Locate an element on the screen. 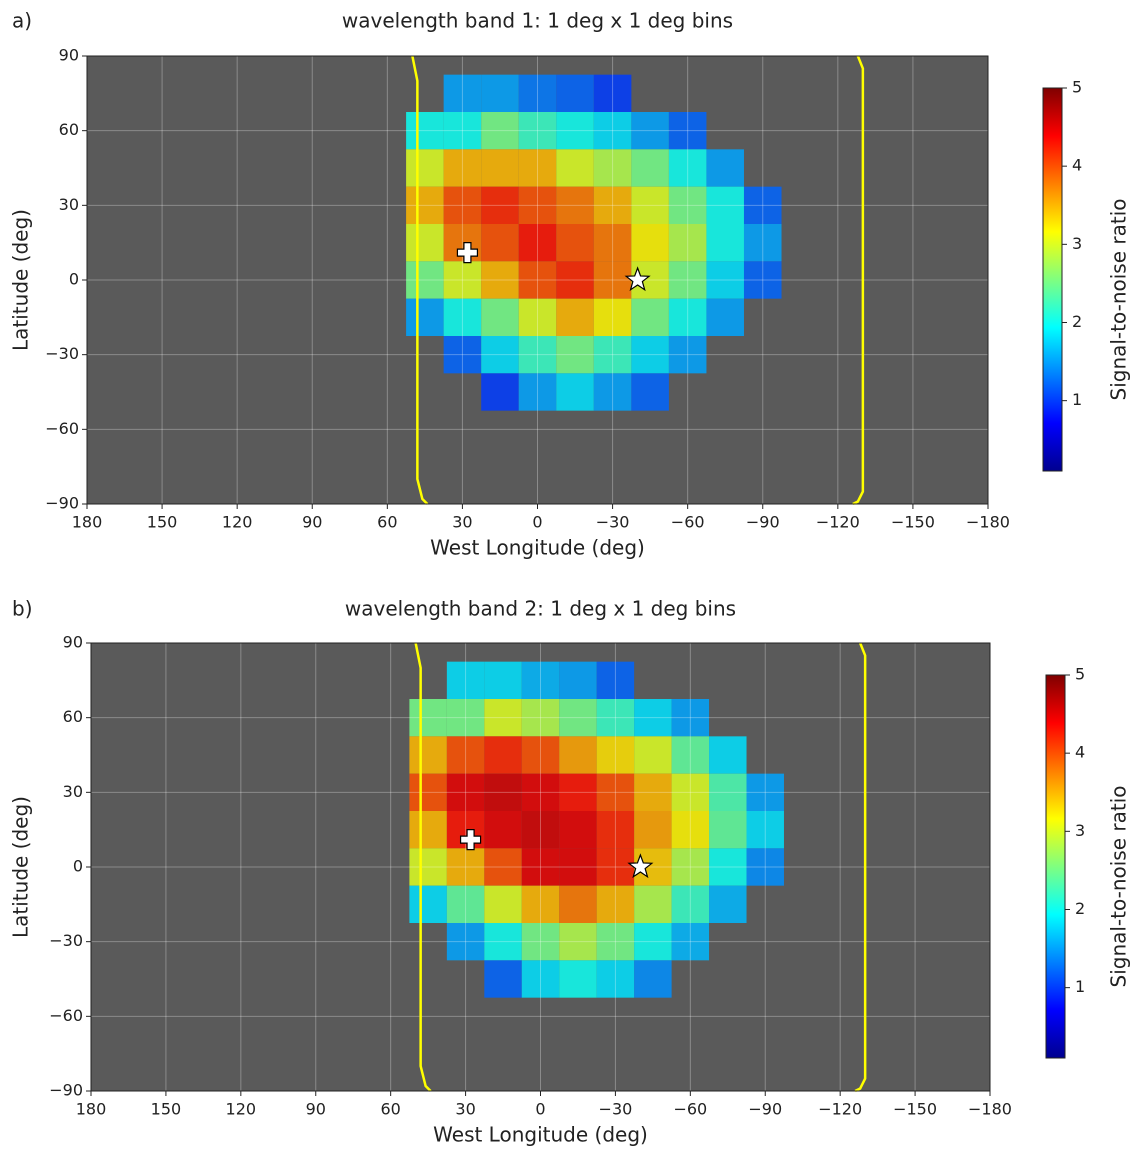 The image size is (1136, 1149). y-tick-label: −60 is located at coordinates (62, 428).